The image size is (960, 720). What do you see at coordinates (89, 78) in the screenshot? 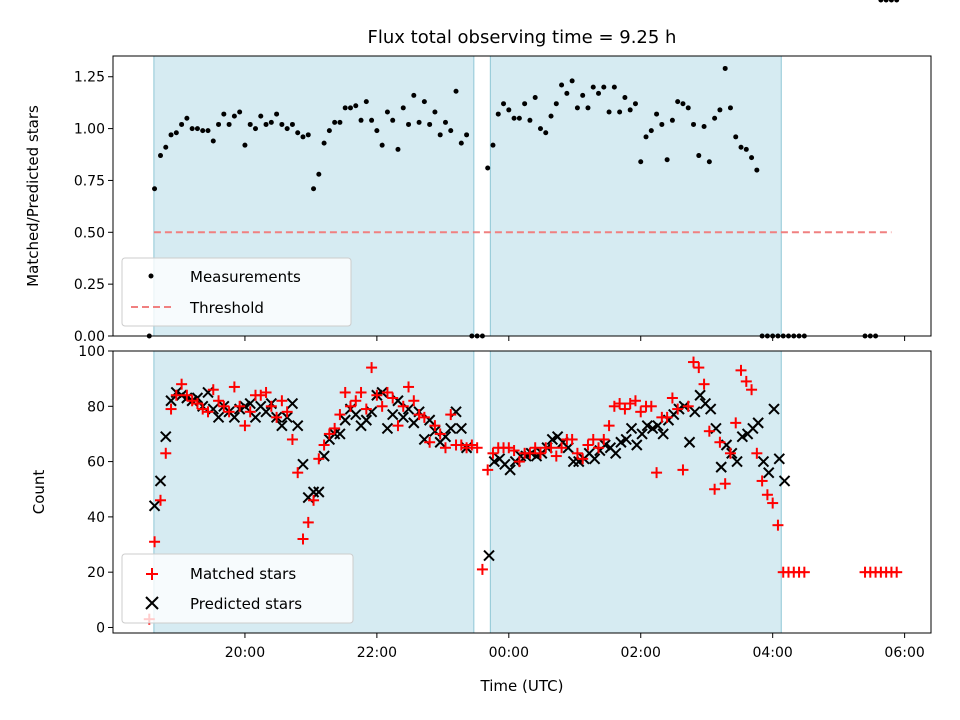
I see `y-tick-label: 1.25` at bounding box center [89, 78].